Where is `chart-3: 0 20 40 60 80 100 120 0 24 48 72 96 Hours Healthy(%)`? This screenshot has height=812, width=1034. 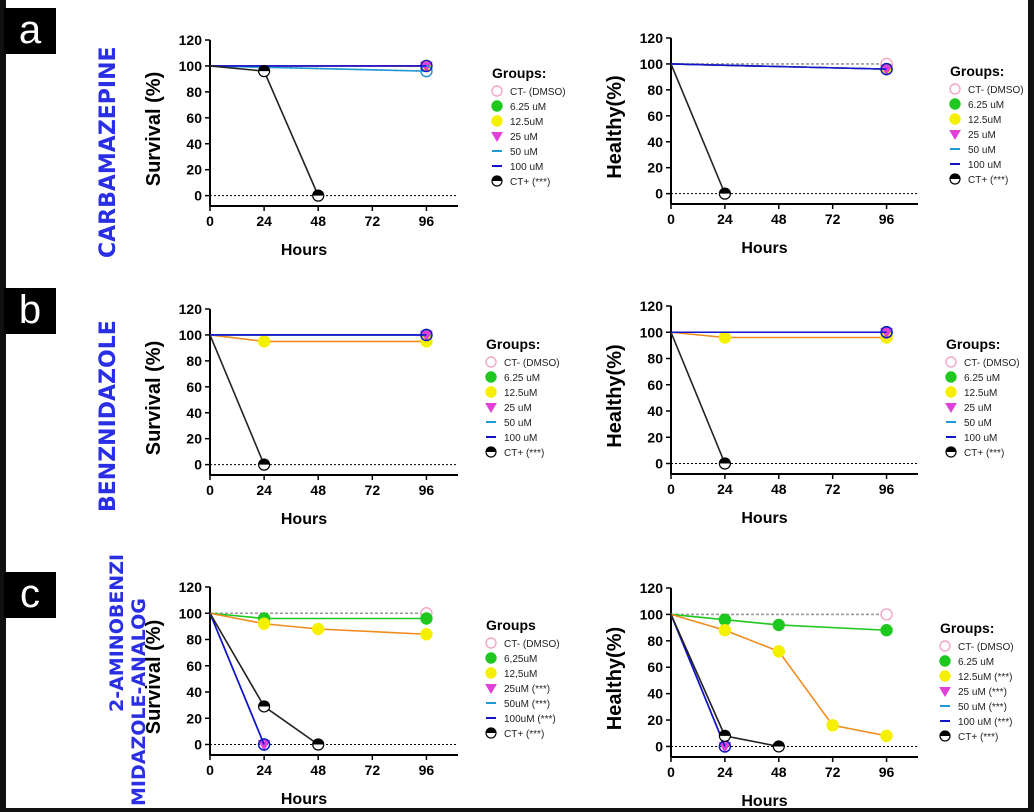 chart-3: 0 20 40 60 80 100 120 0 24 48 72 96 Hours Healthy(%) is located at coordinates (761, 412).